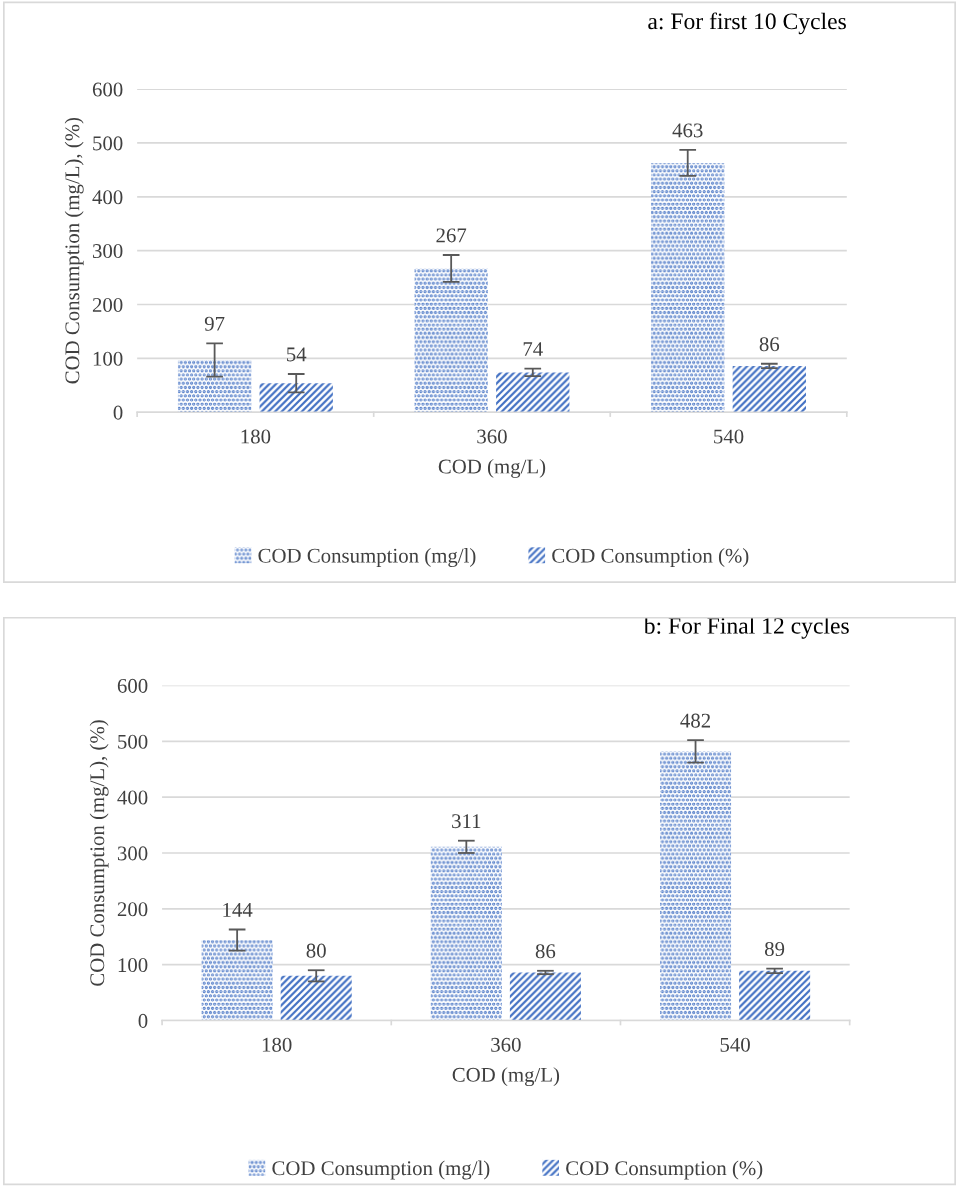 Image resolution: width=959 pixels, height=1188 pixels. I want to click on data-label: 311, so click(466, 821).